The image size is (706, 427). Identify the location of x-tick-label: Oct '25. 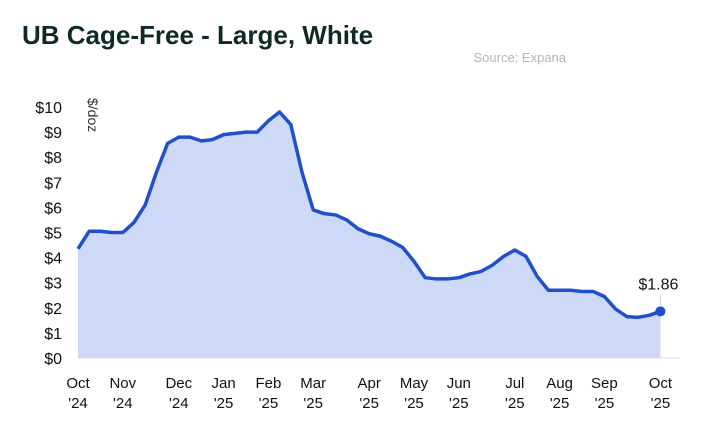
(661, 393).